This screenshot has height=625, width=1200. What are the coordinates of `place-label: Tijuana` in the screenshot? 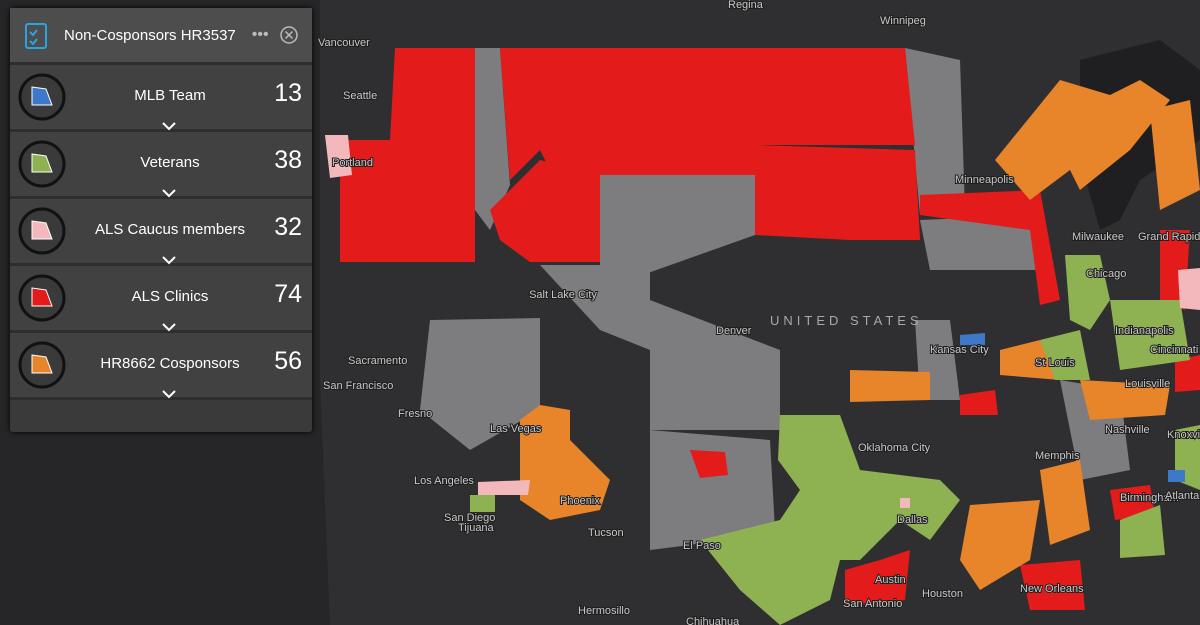 It's located at (476, 528).